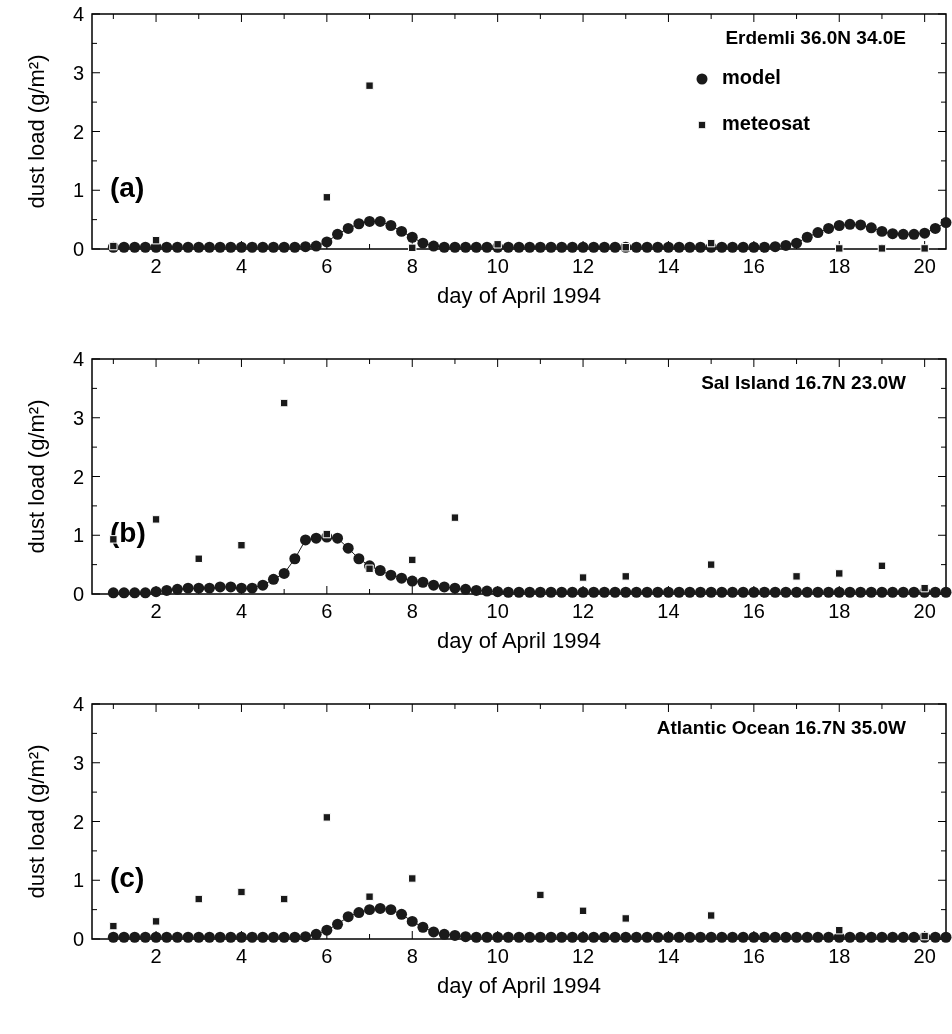  I want to click on legend-label: model, so click(751, 77).